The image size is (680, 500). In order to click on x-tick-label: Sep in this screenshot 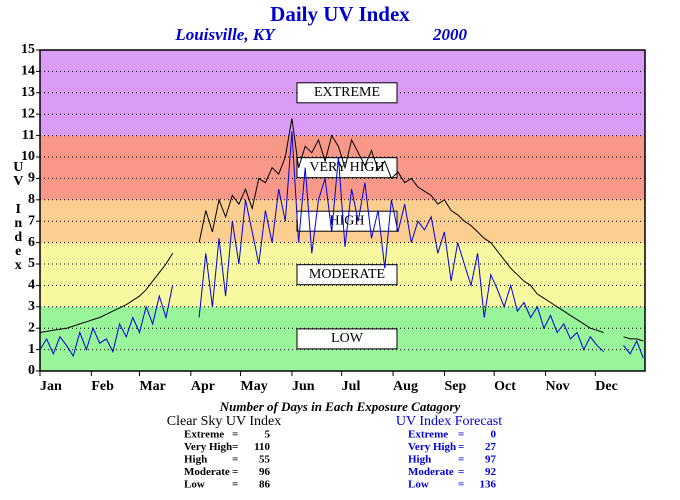, I will do `click(455, 386)`.